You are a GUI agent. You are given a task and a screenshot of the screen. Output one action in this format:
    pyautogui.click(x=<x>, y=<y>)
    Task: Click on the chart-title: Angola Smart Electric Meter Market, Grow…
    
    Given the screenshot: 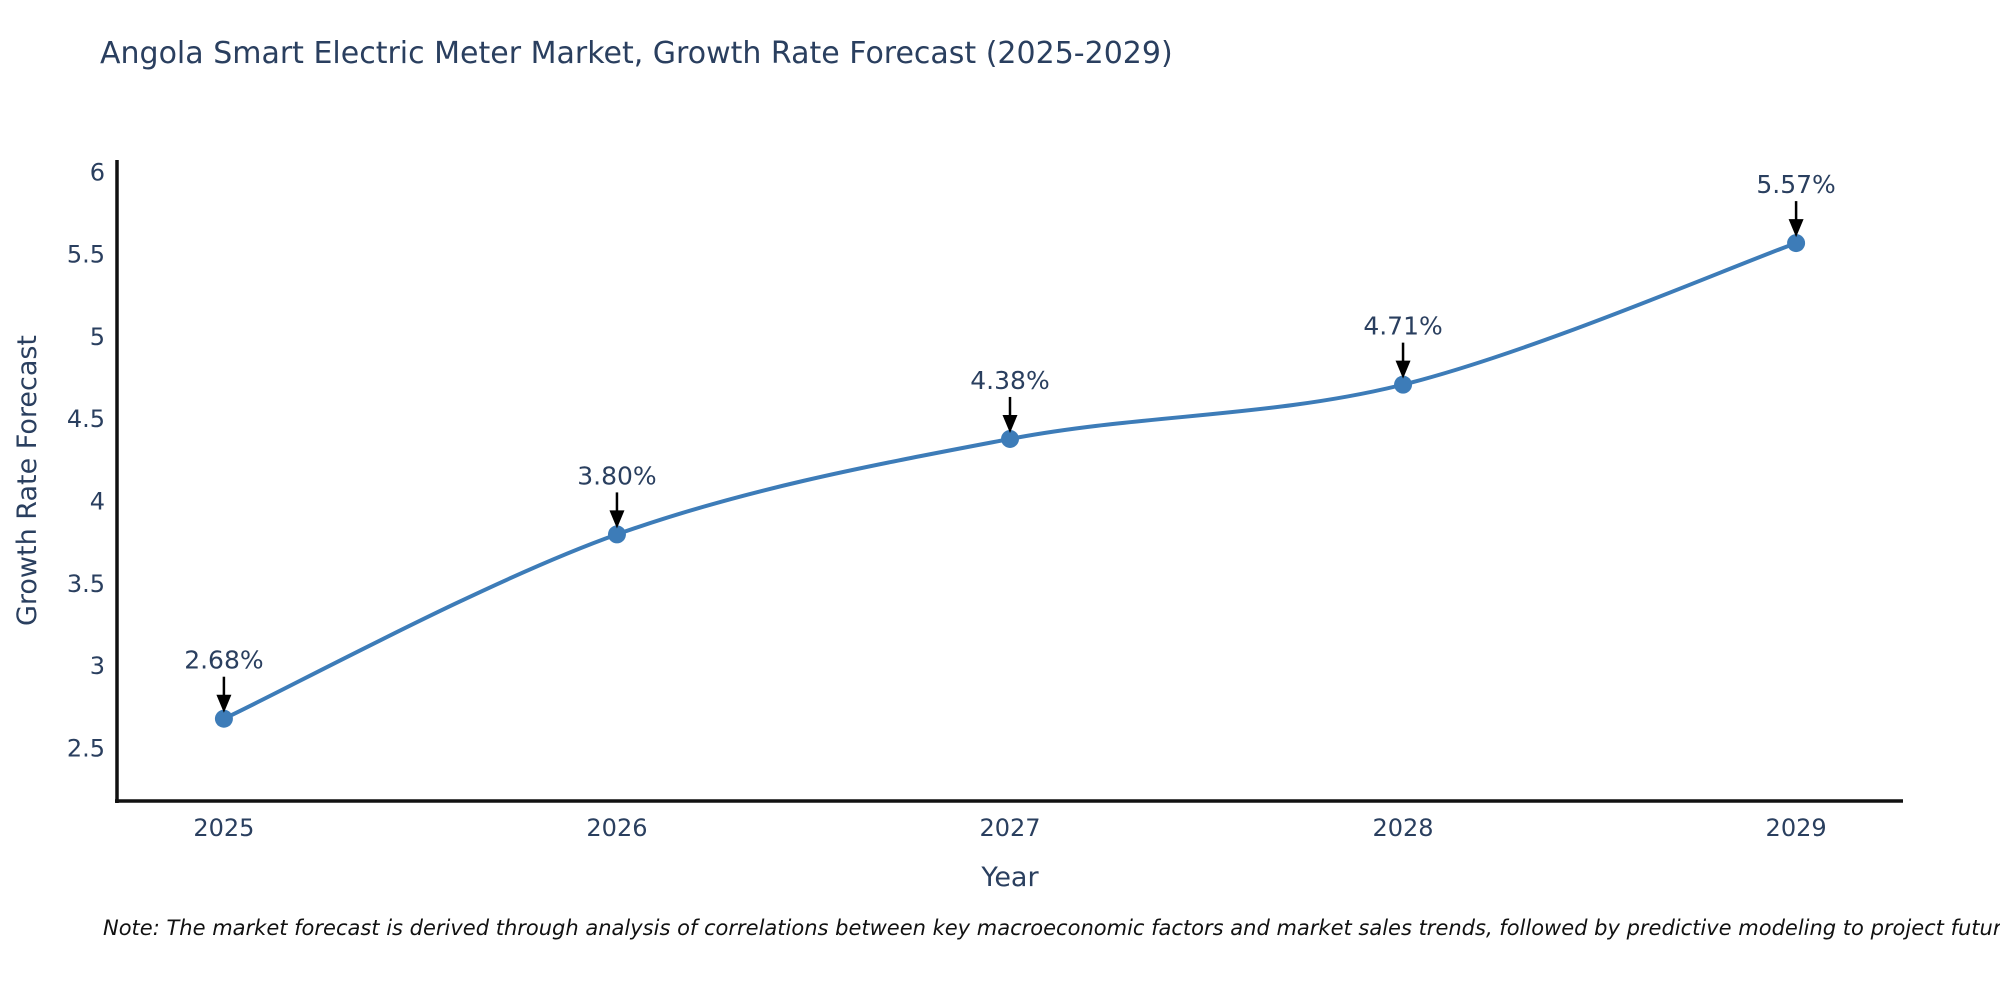 What is the action you would take?
    pyautogui.click(x=636, y=53)
    